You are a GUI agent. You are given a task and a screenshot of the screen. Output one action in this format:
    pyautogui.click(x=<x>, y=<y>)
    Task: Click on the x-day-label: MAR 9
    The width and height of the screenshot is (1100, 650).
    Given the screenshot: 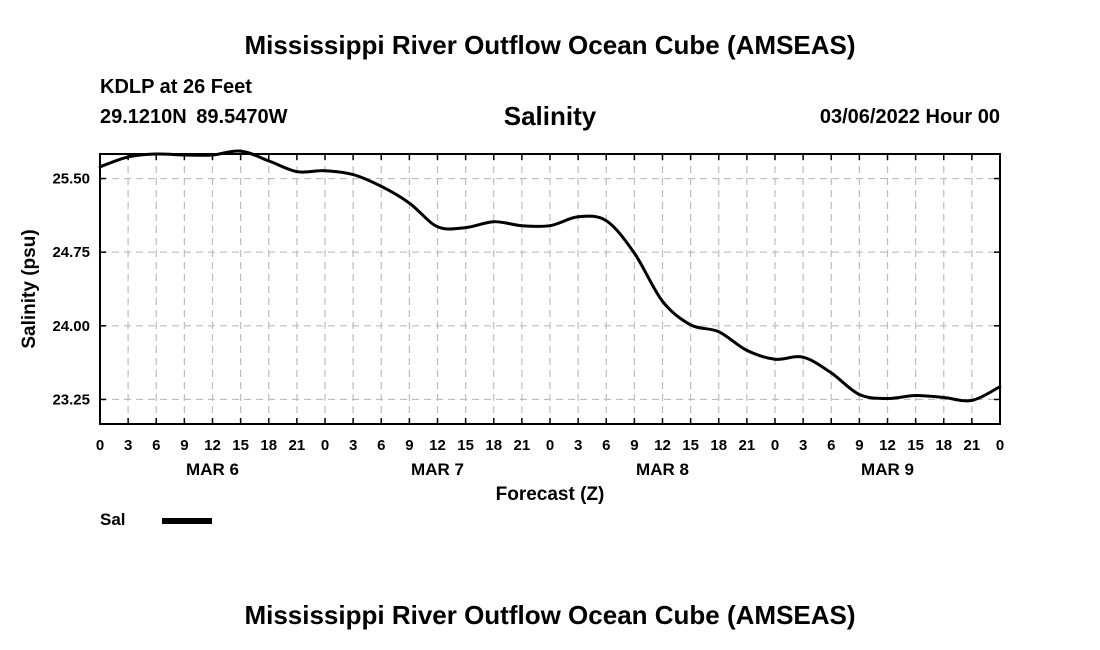 What is the action you would take?
    pyautogui.click(x=887, y=469)
    